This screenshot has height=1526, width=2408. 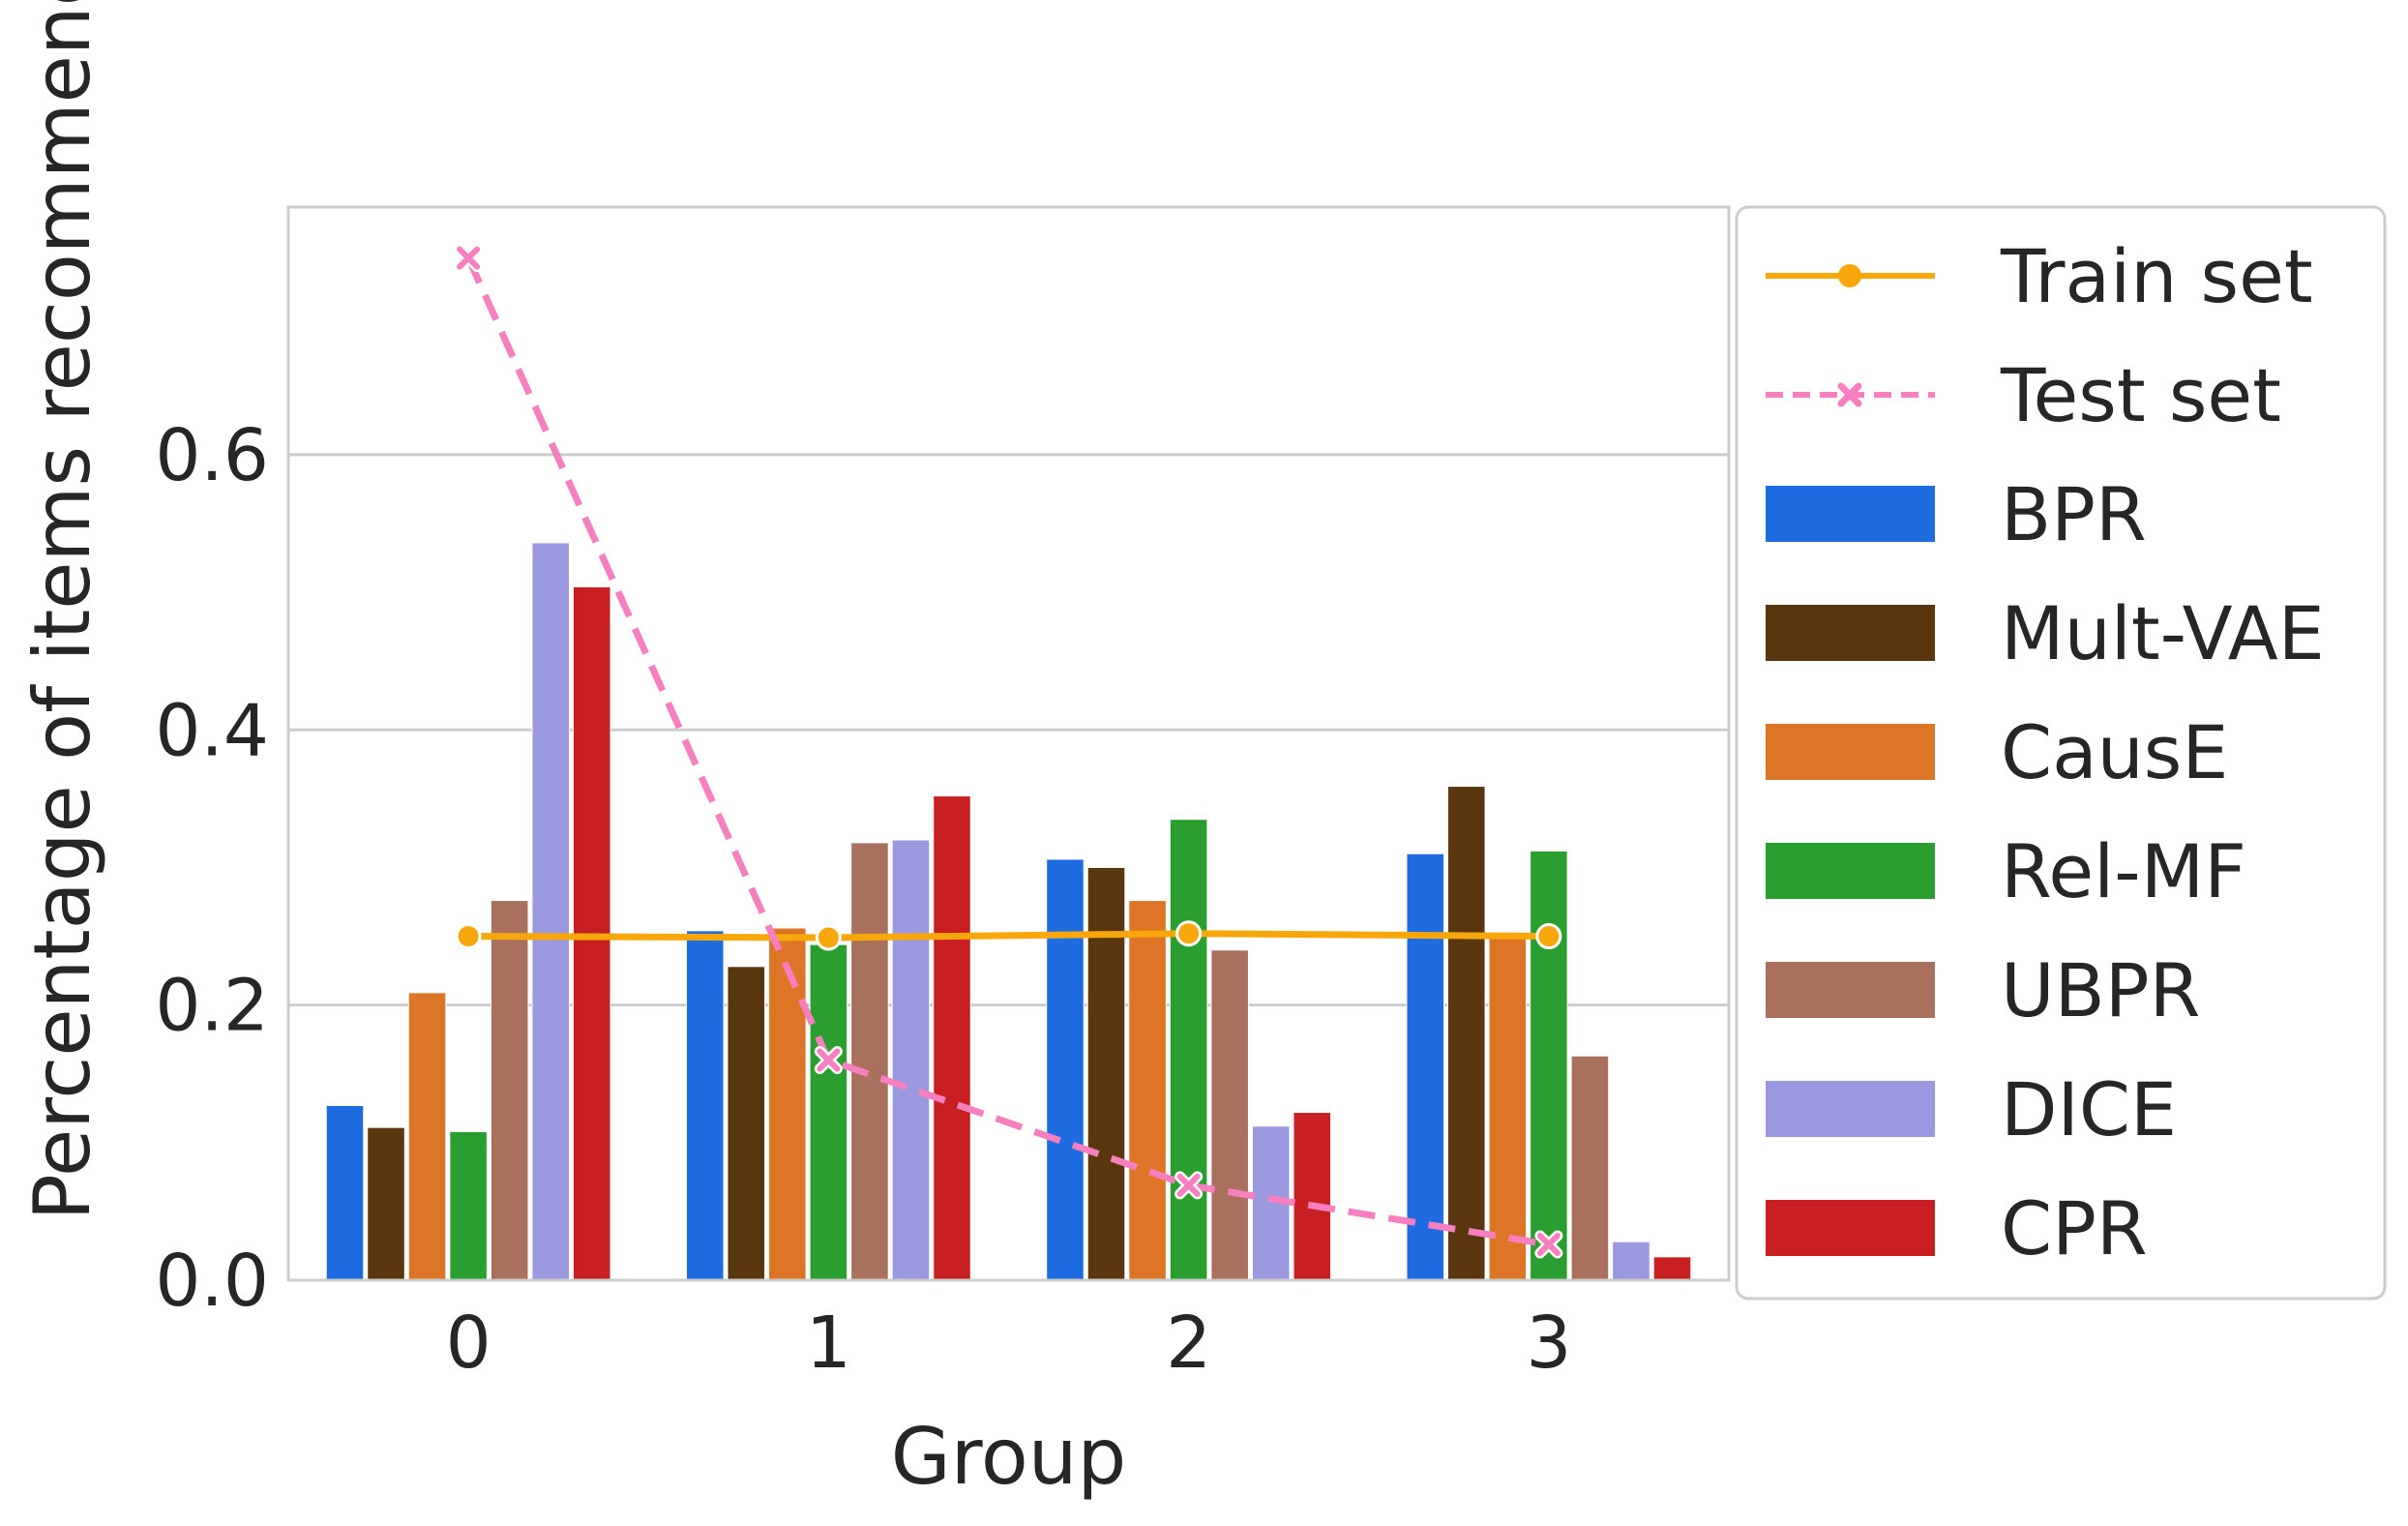 I want to click on y-tick-label: 0.6, so click(x=212, y=455).